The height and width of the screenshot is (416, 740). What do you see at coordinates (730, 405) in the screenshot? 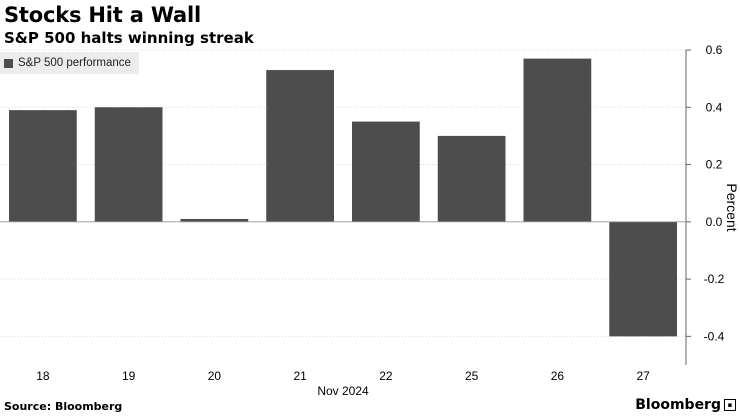
I see `chart-icon: ▪` at bounding box center [730, 405].